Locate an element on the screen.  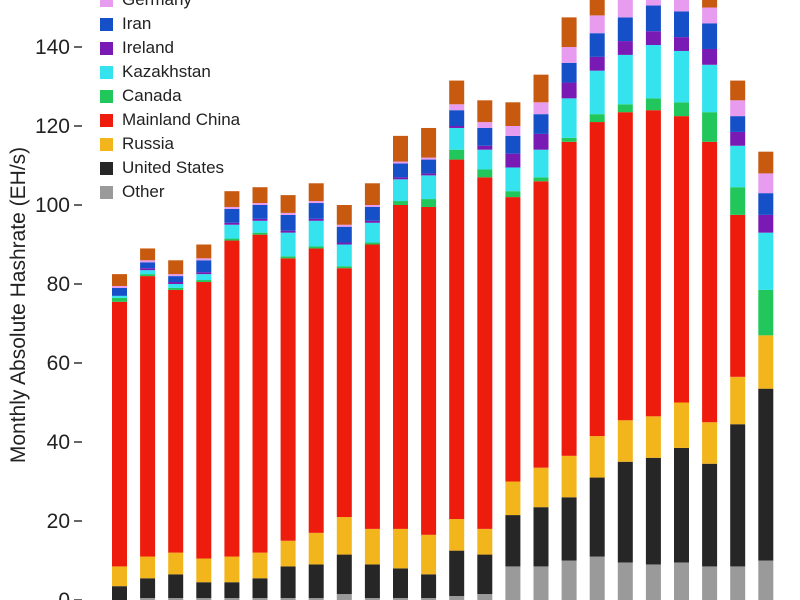
y-tick-label: 60 is located at coordinates (58, 363).